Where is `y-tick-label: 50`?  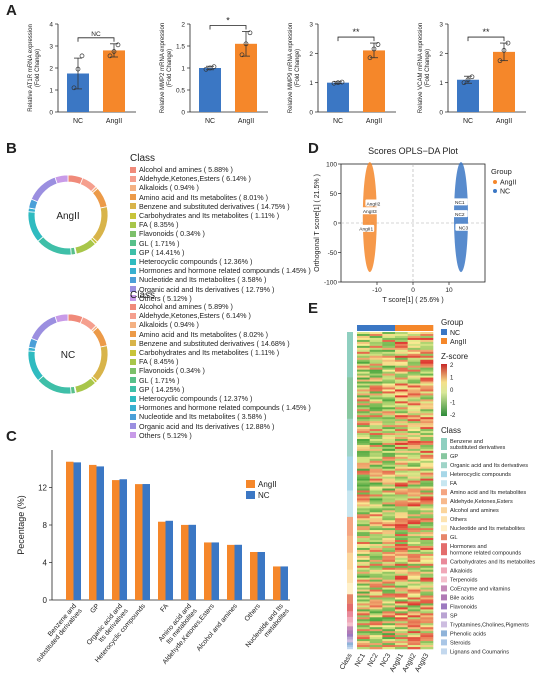
y-tick-label: 50 is located at coordinates (334, 194).